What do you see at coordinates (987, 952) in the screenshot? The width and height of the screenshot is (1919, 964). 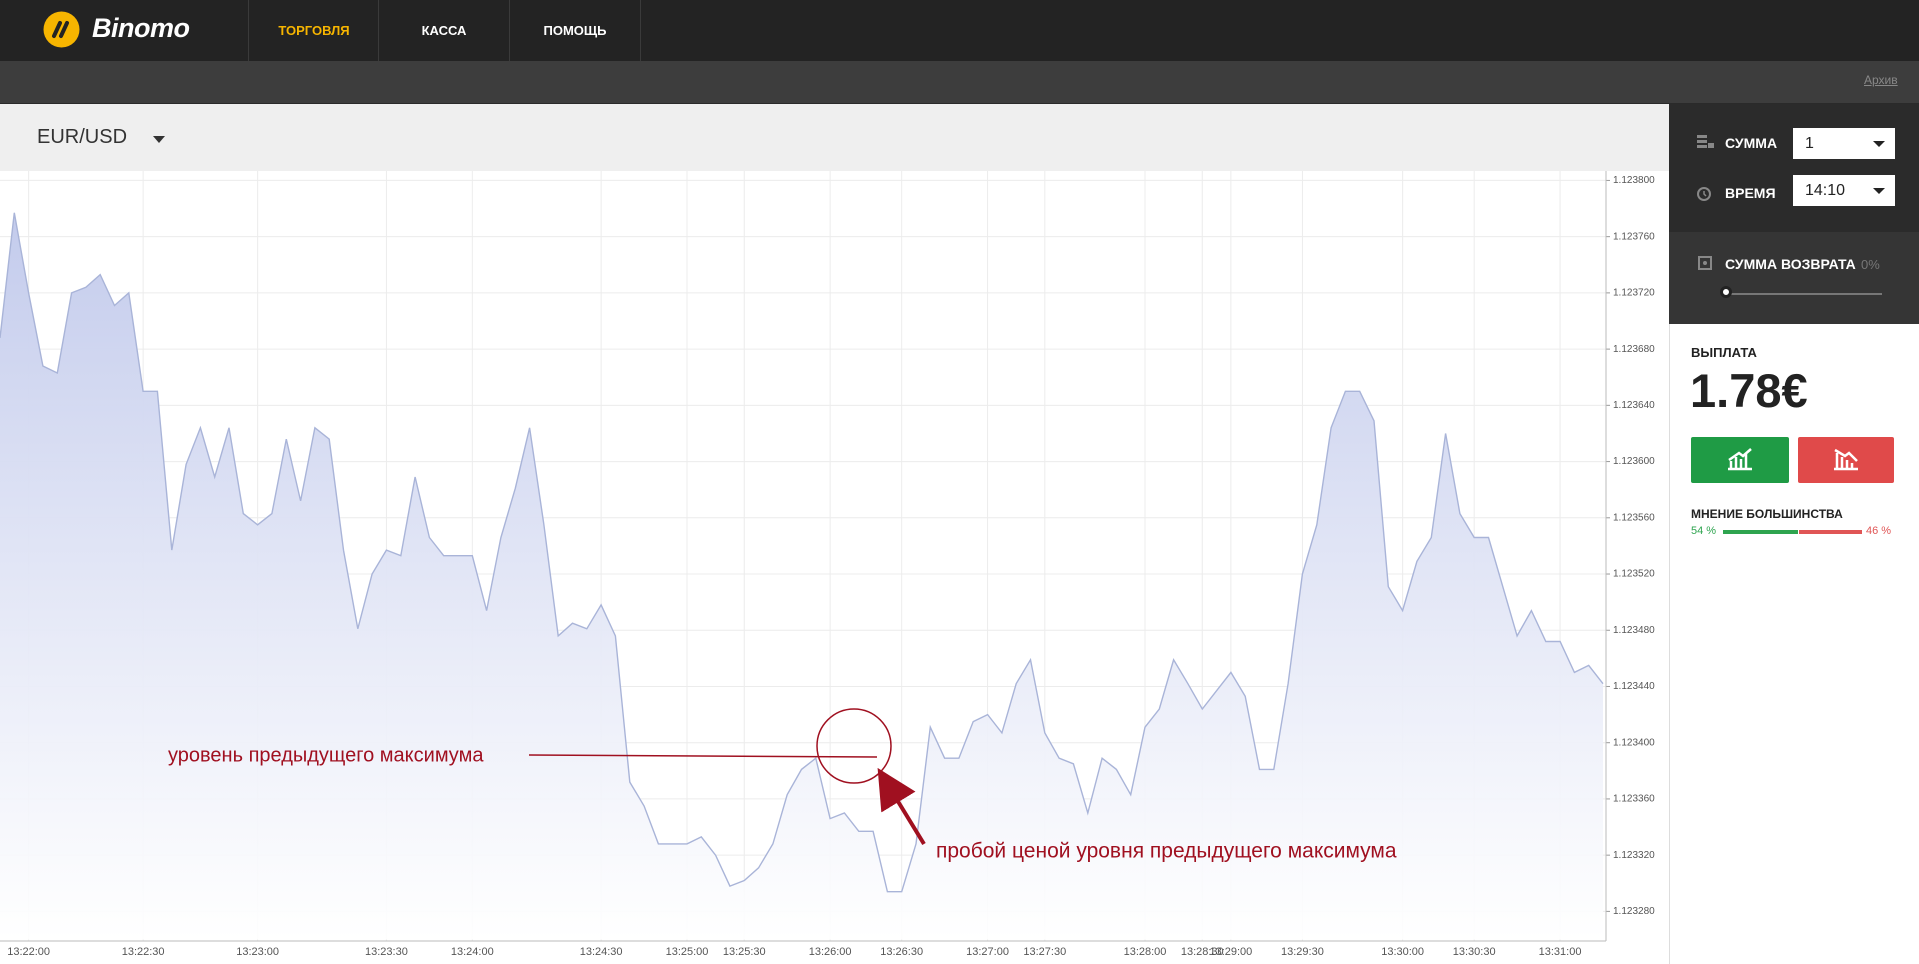 I see `x-tick-label: 13:27:00` at bounding box center [987, 952].